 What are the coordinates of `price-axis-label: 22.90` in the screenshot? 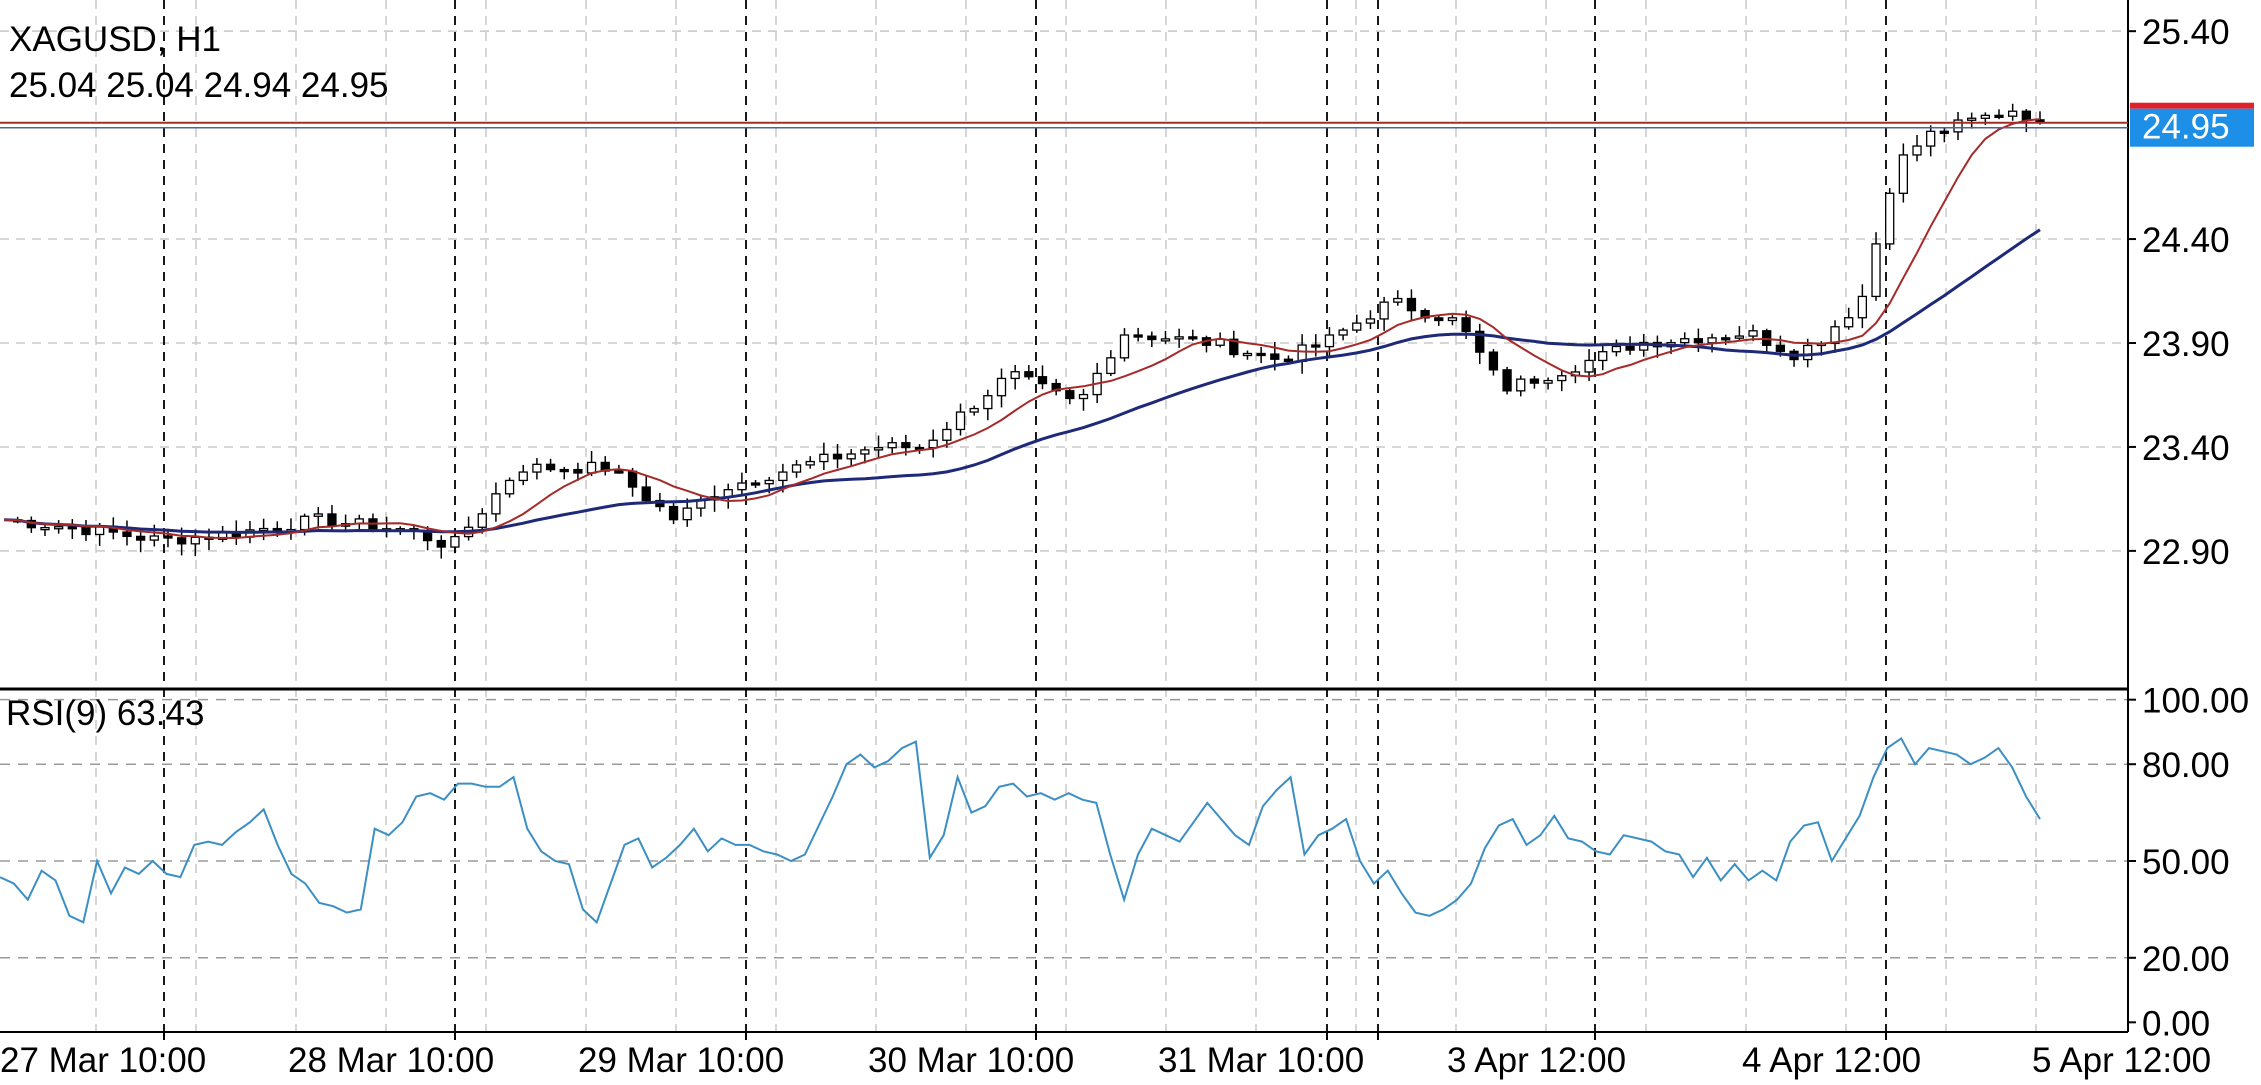 It's located at (2186, 552).